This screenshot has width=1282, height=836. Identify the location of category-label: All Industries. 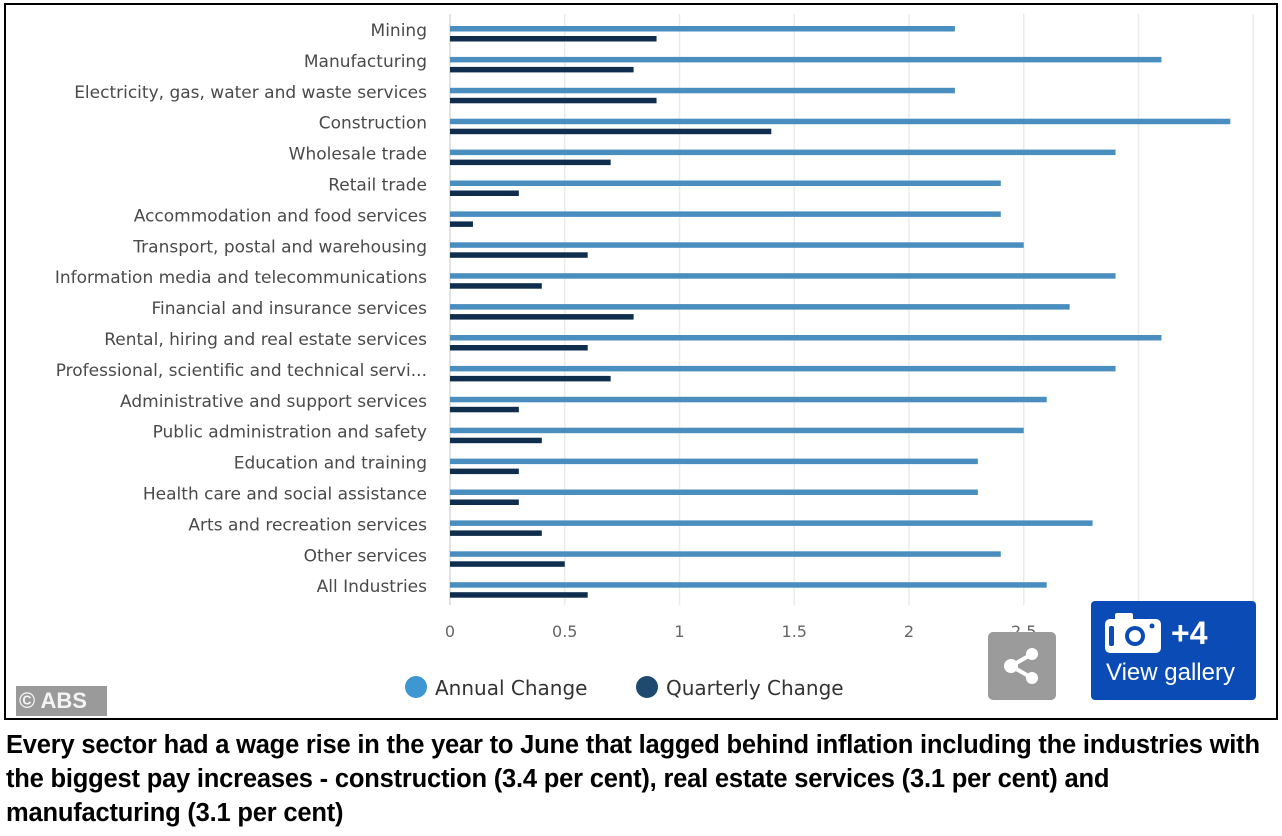
(372, 587).